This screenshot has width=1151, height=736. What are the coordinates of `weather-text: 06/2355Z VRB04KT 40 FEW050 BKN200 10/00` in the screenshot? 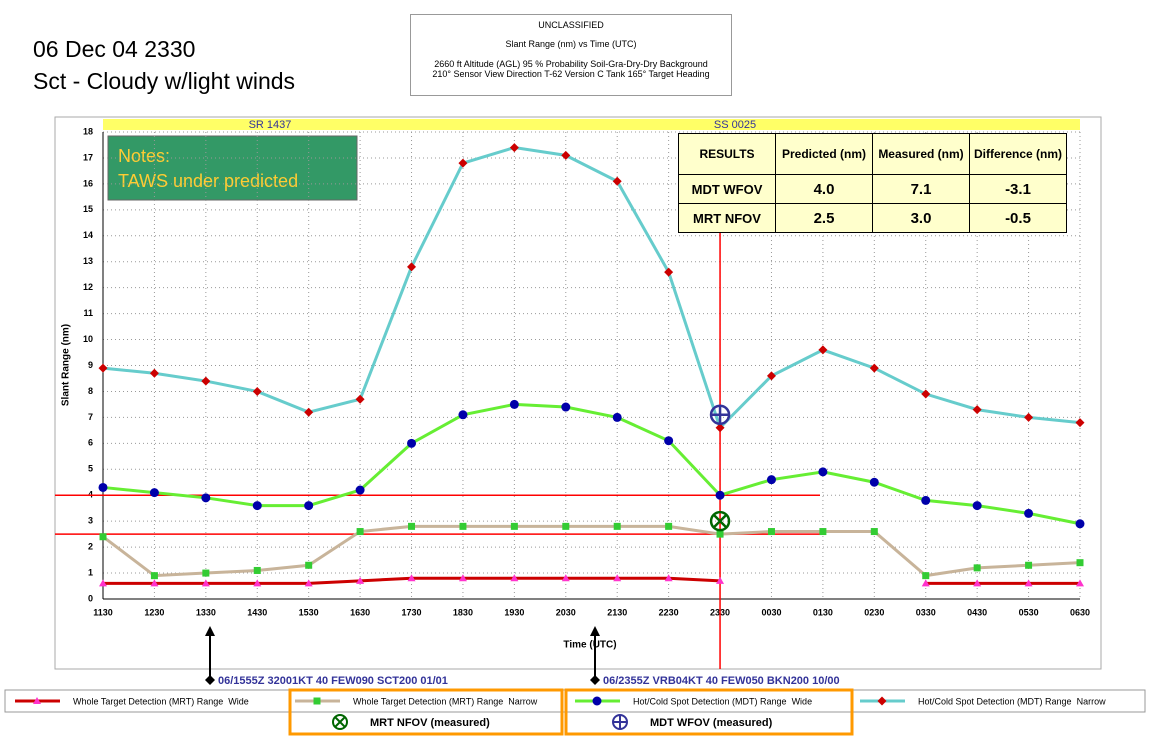 It's located at (721, 681).